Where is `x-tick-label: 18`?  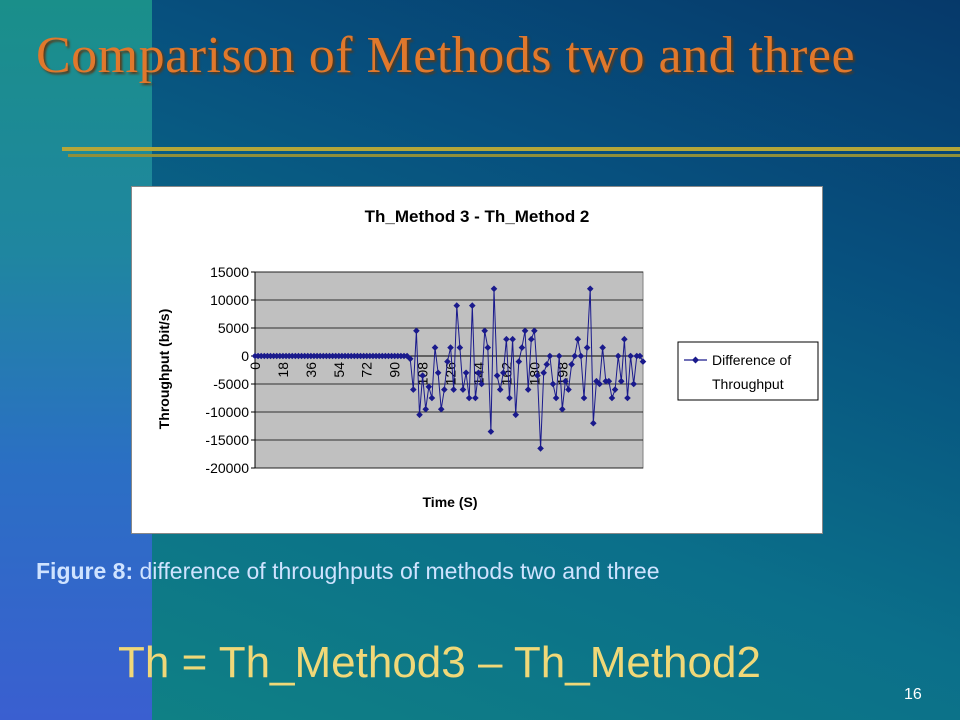 x-tick-label: 18 is located at coordinates (283, 370).